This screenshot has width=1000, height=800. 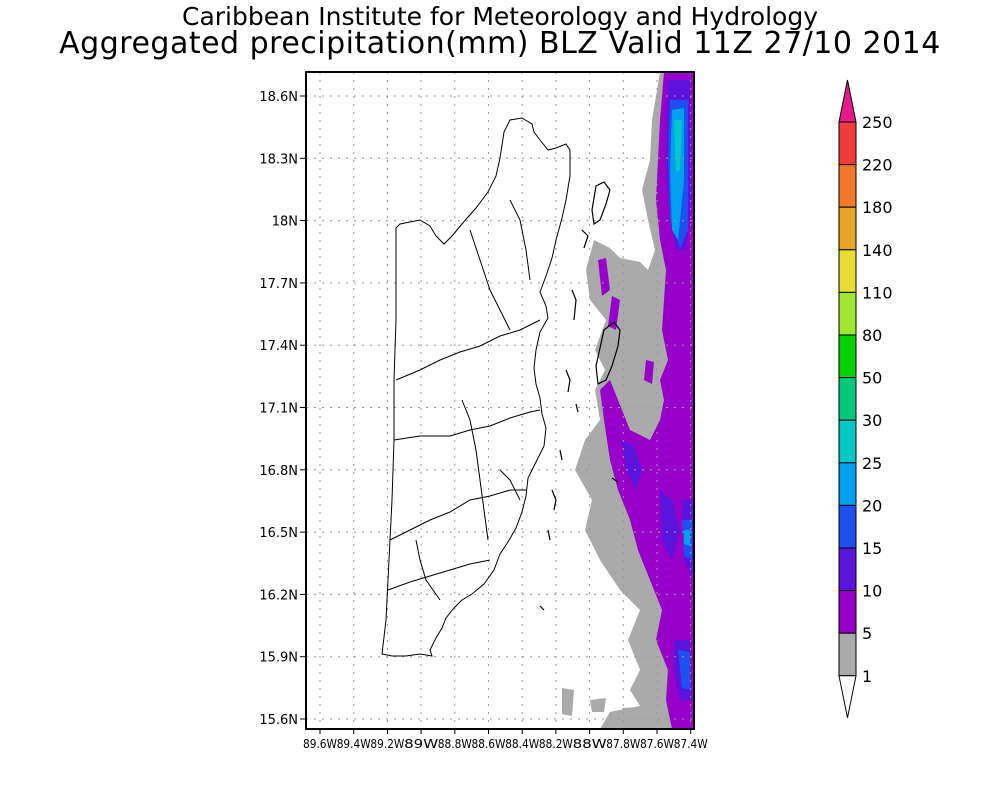 What do you see at coordinates (278, 284) in the screenshot?
I see `lat-label: 17.7N` at bounding box center [278, 284].